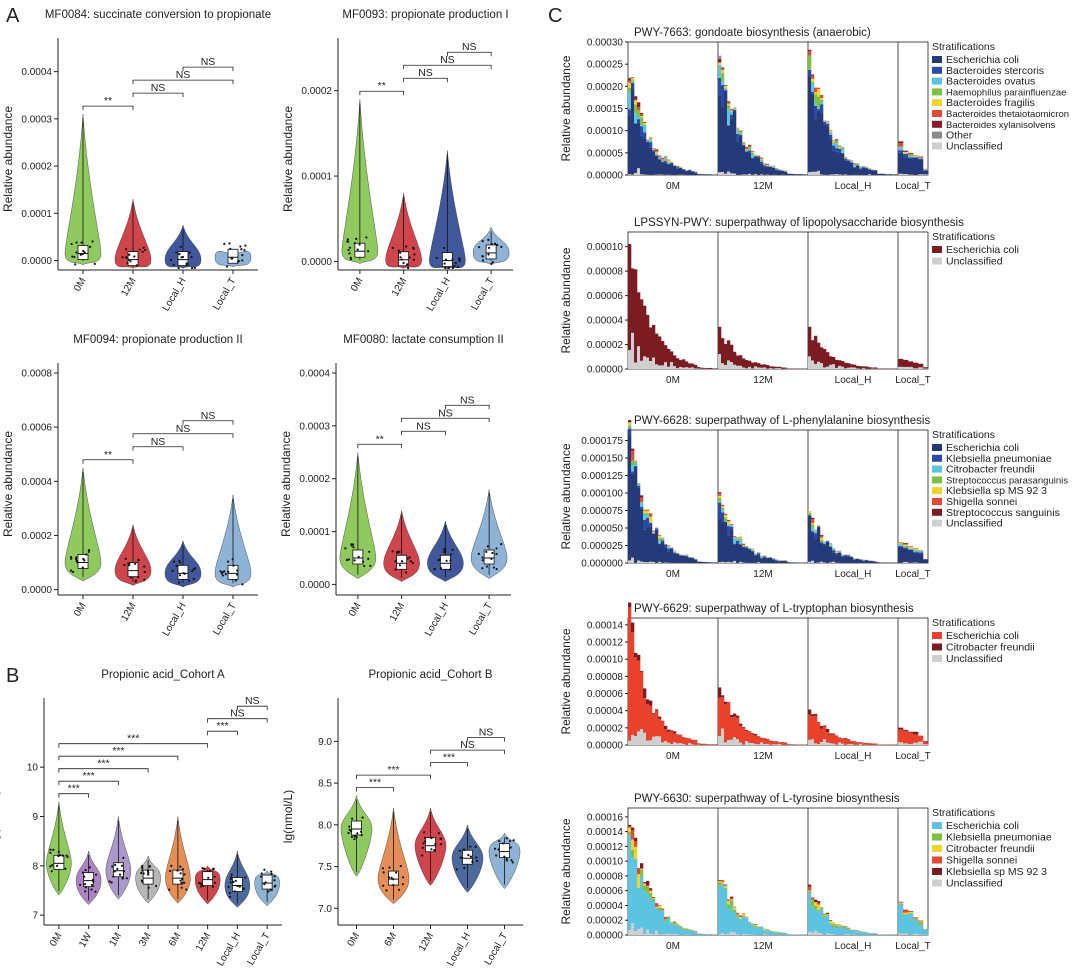 This screenshot has width=1080, height=975. I want to click on legend-swatch, so click(937, 102).